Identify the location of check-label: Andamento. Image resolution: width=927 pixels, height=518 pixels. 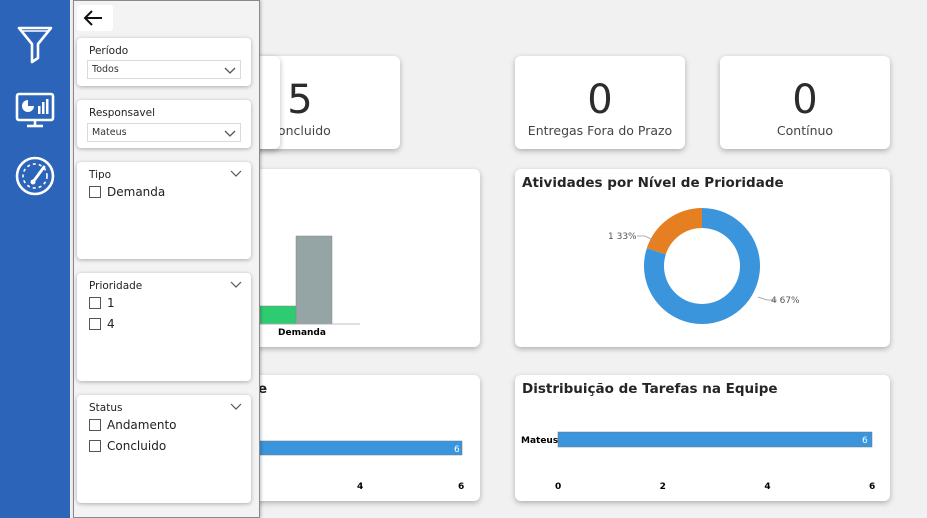
(142, 425).